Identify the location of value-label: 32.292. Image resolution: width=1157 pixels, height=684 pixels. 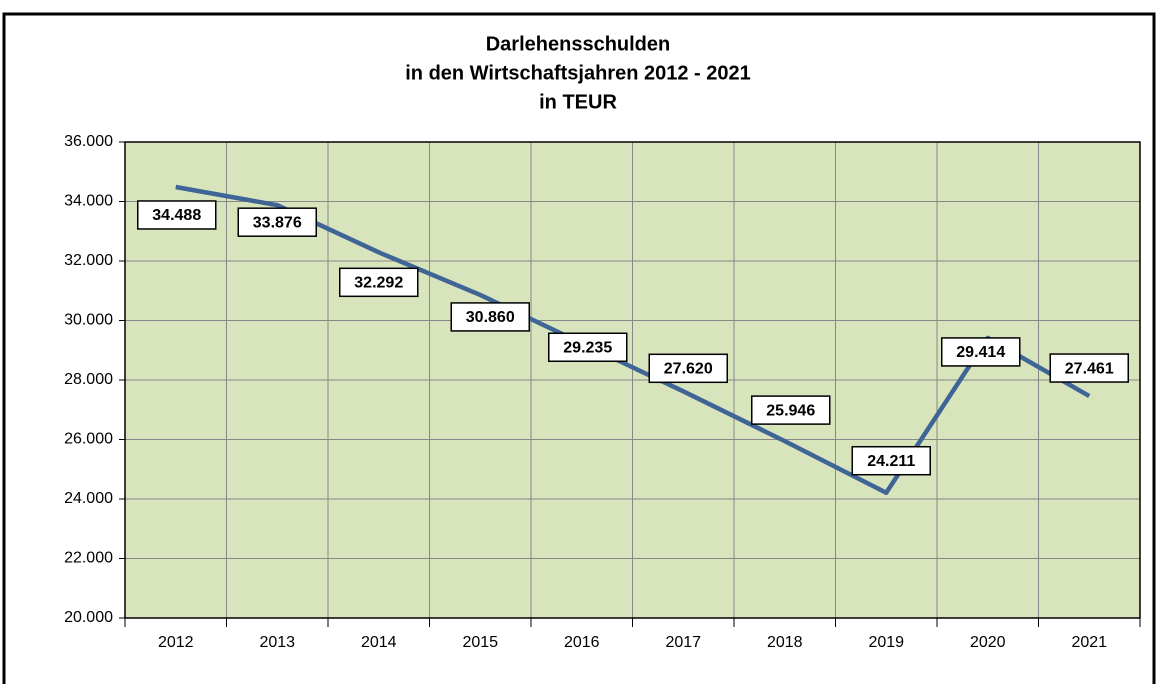
(378, 283).